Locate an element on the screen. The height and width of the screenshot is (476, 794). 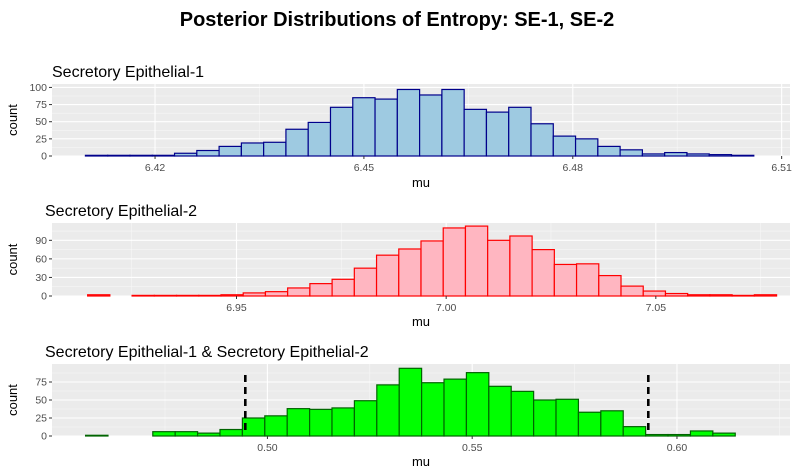
x-tick-label: 6.48 is located at coordinates (573, 168).